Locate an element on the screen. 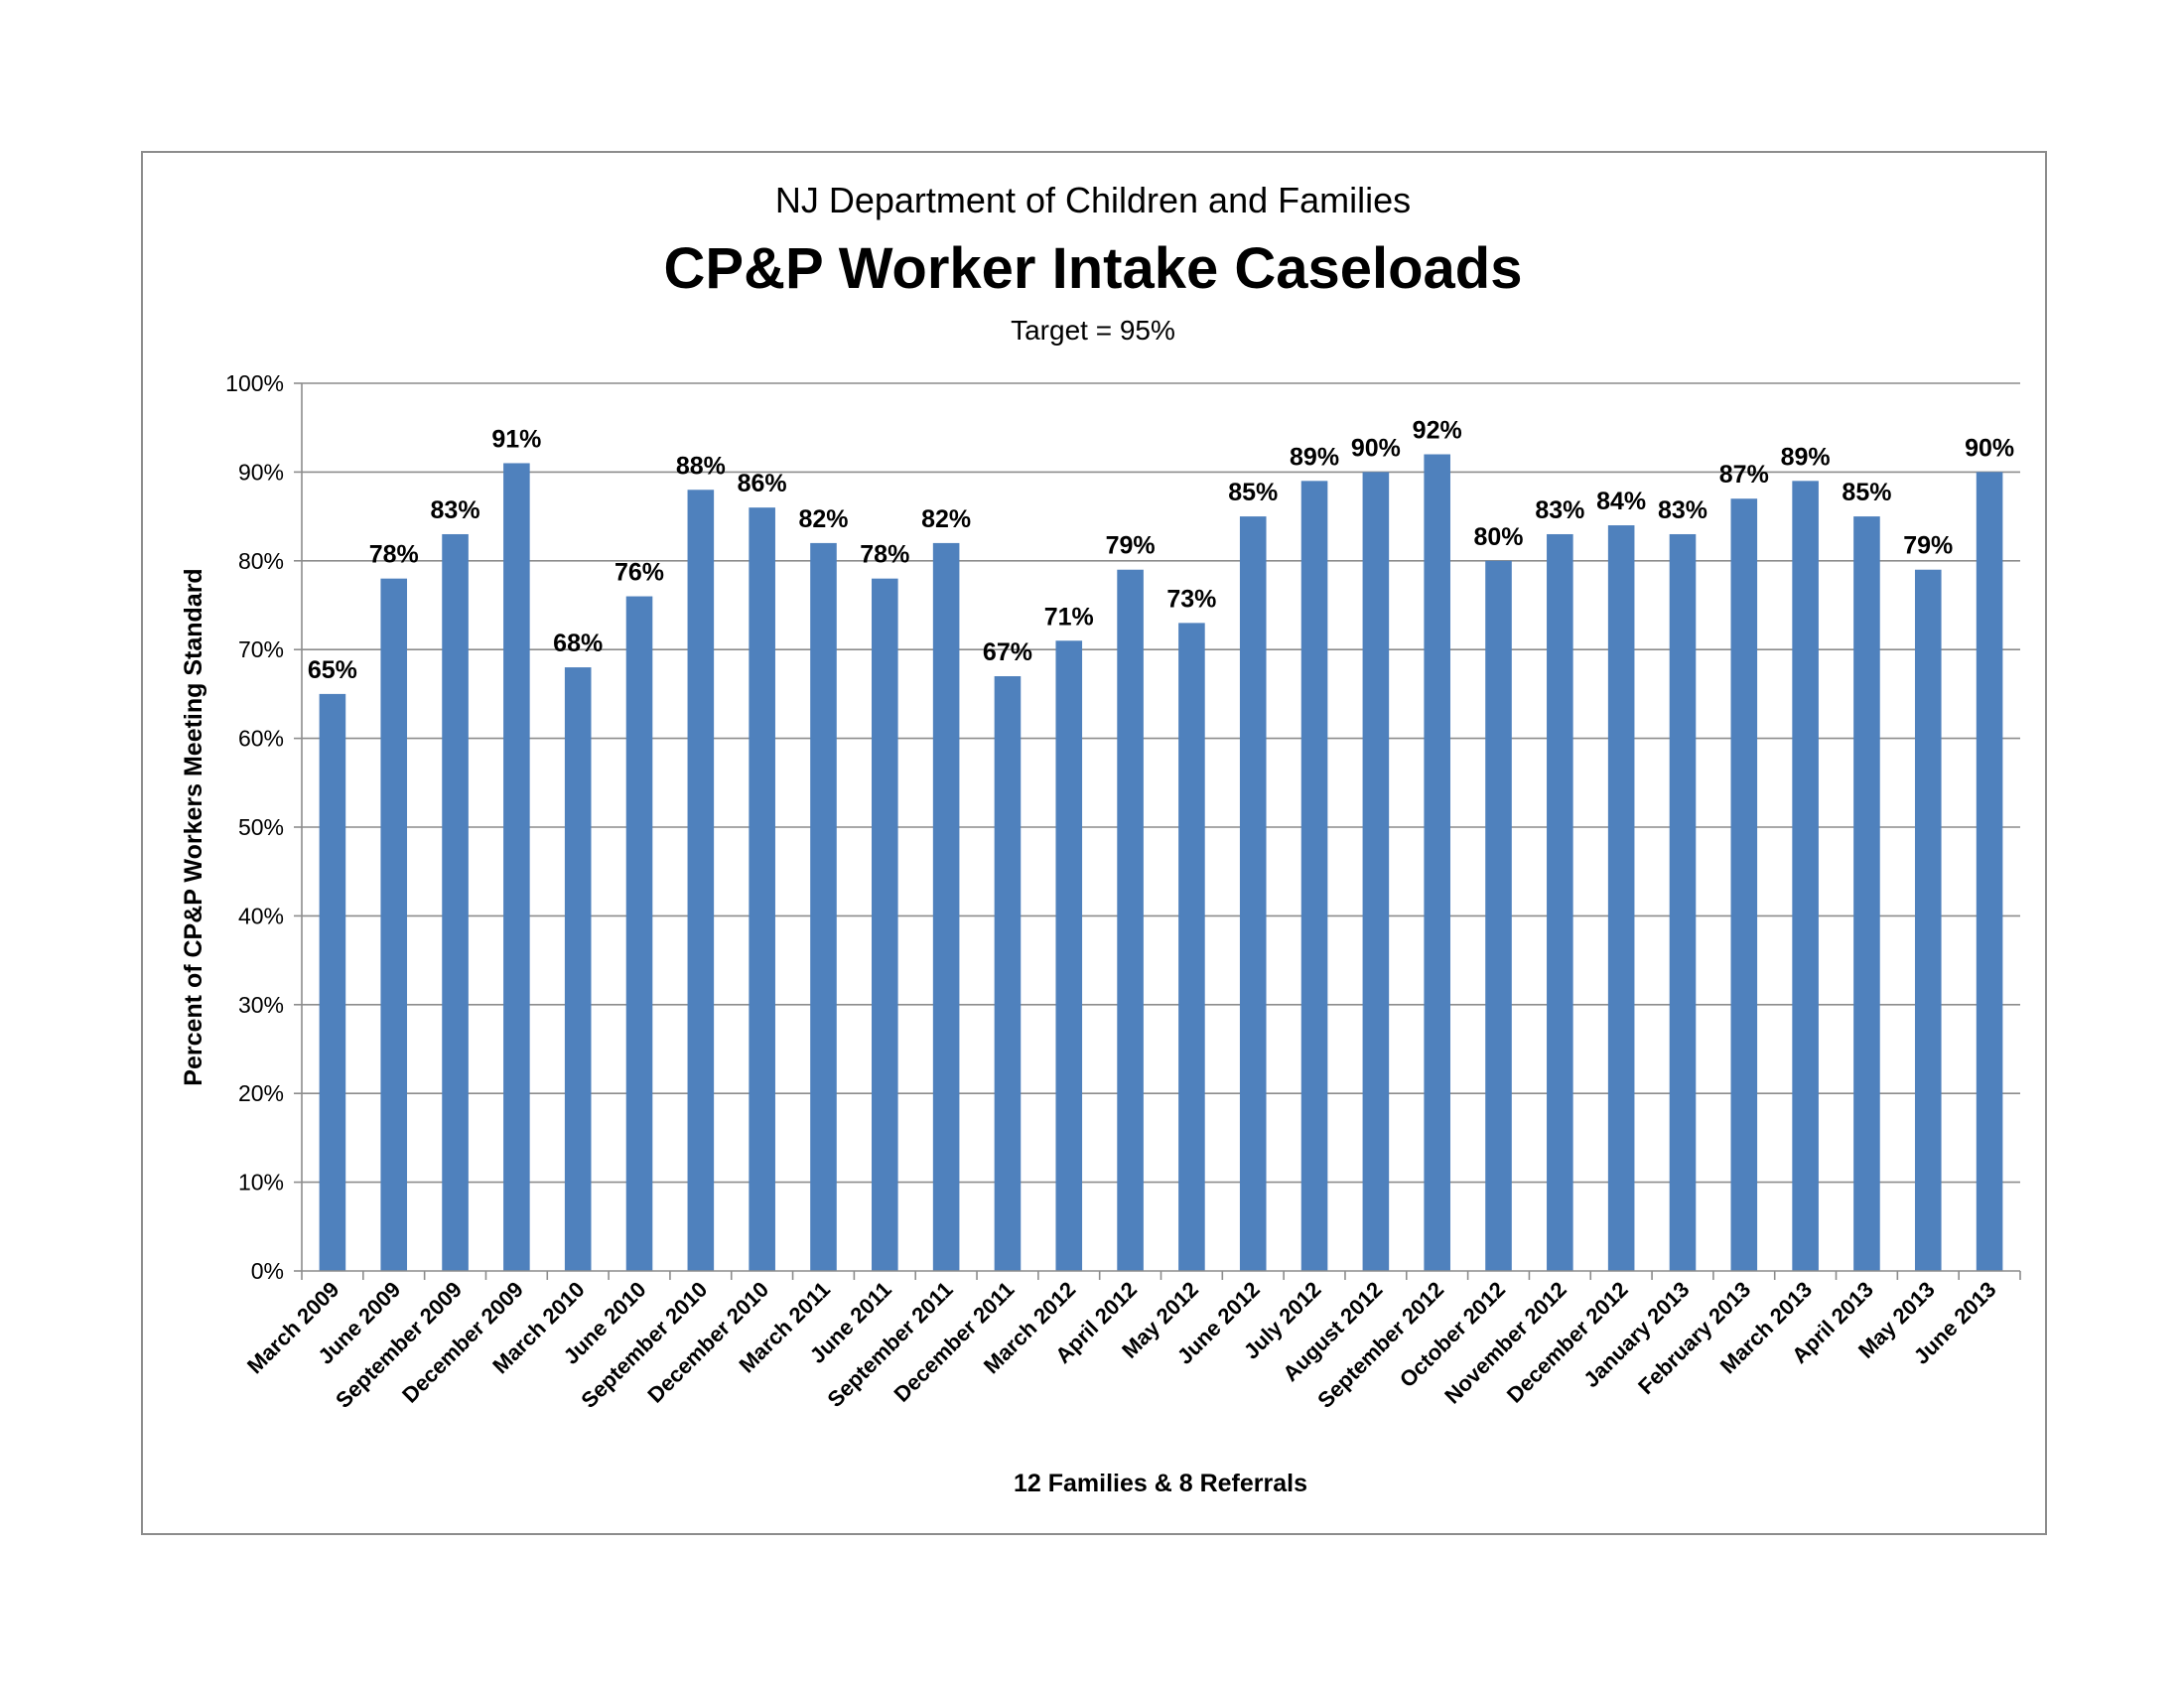 The image size is (2184, 1688). data-label: 86% is located at coordinates (762, 483).